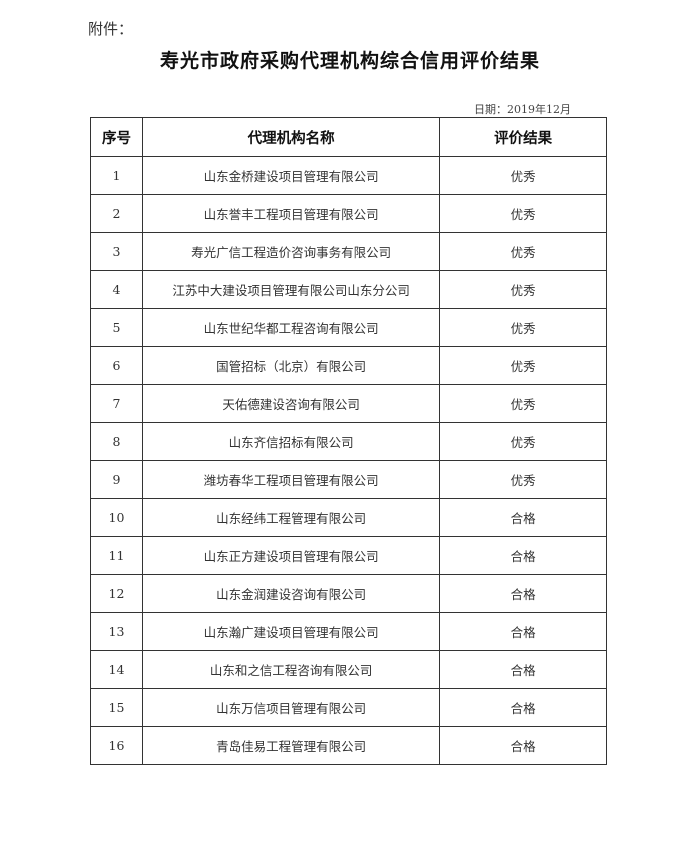  Describe the element at coordinates (291, 327) in the screenshot. I see `cell-agency-name: 山东世纪华都工程咨询有限公司` at that location.